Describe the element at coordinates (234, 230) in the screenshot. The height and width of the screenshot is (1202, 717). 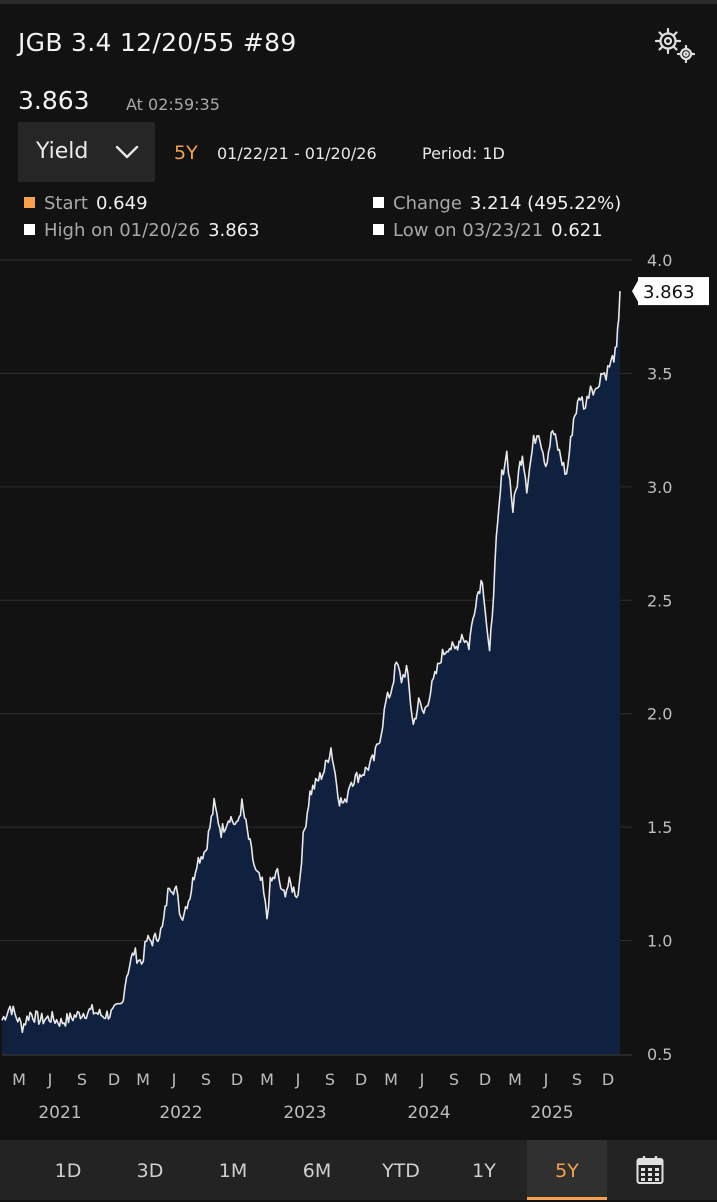
I see `high-value: 3.863` at that location.